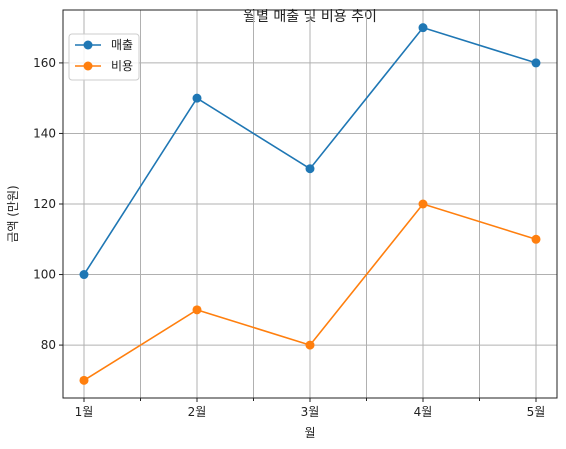 This screenshot has height=449, width=566. Describe the element at coordinates (13, 213) in the screenshot. I see `y-axis-label: 금액 (만원)` at that location.